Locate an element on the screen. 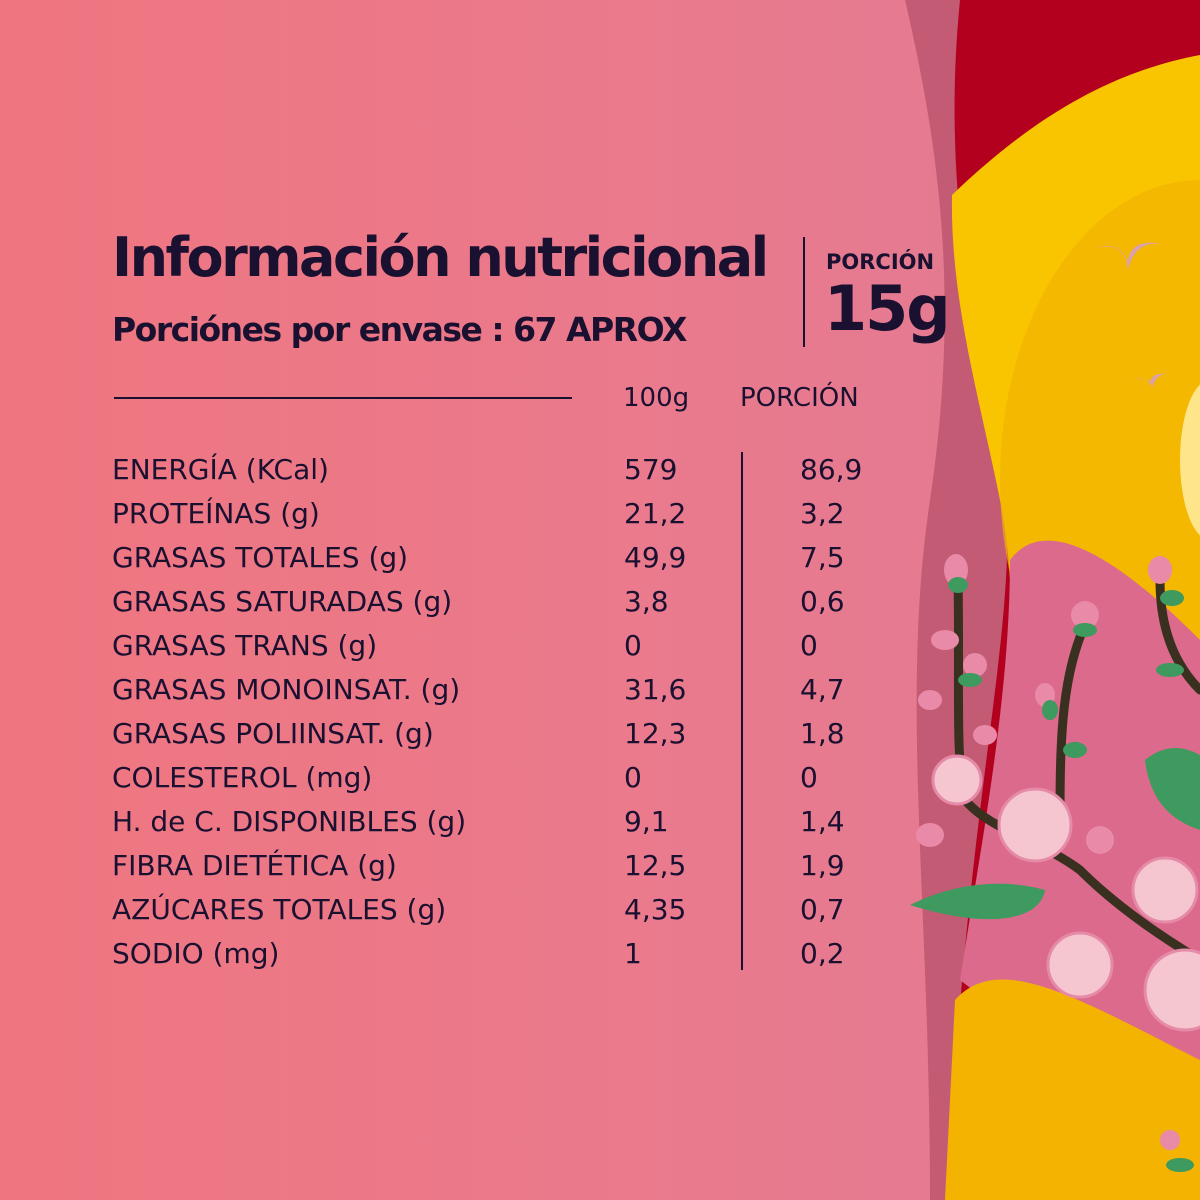  value-portion: 0,7 is located at coordinates (822, 909).